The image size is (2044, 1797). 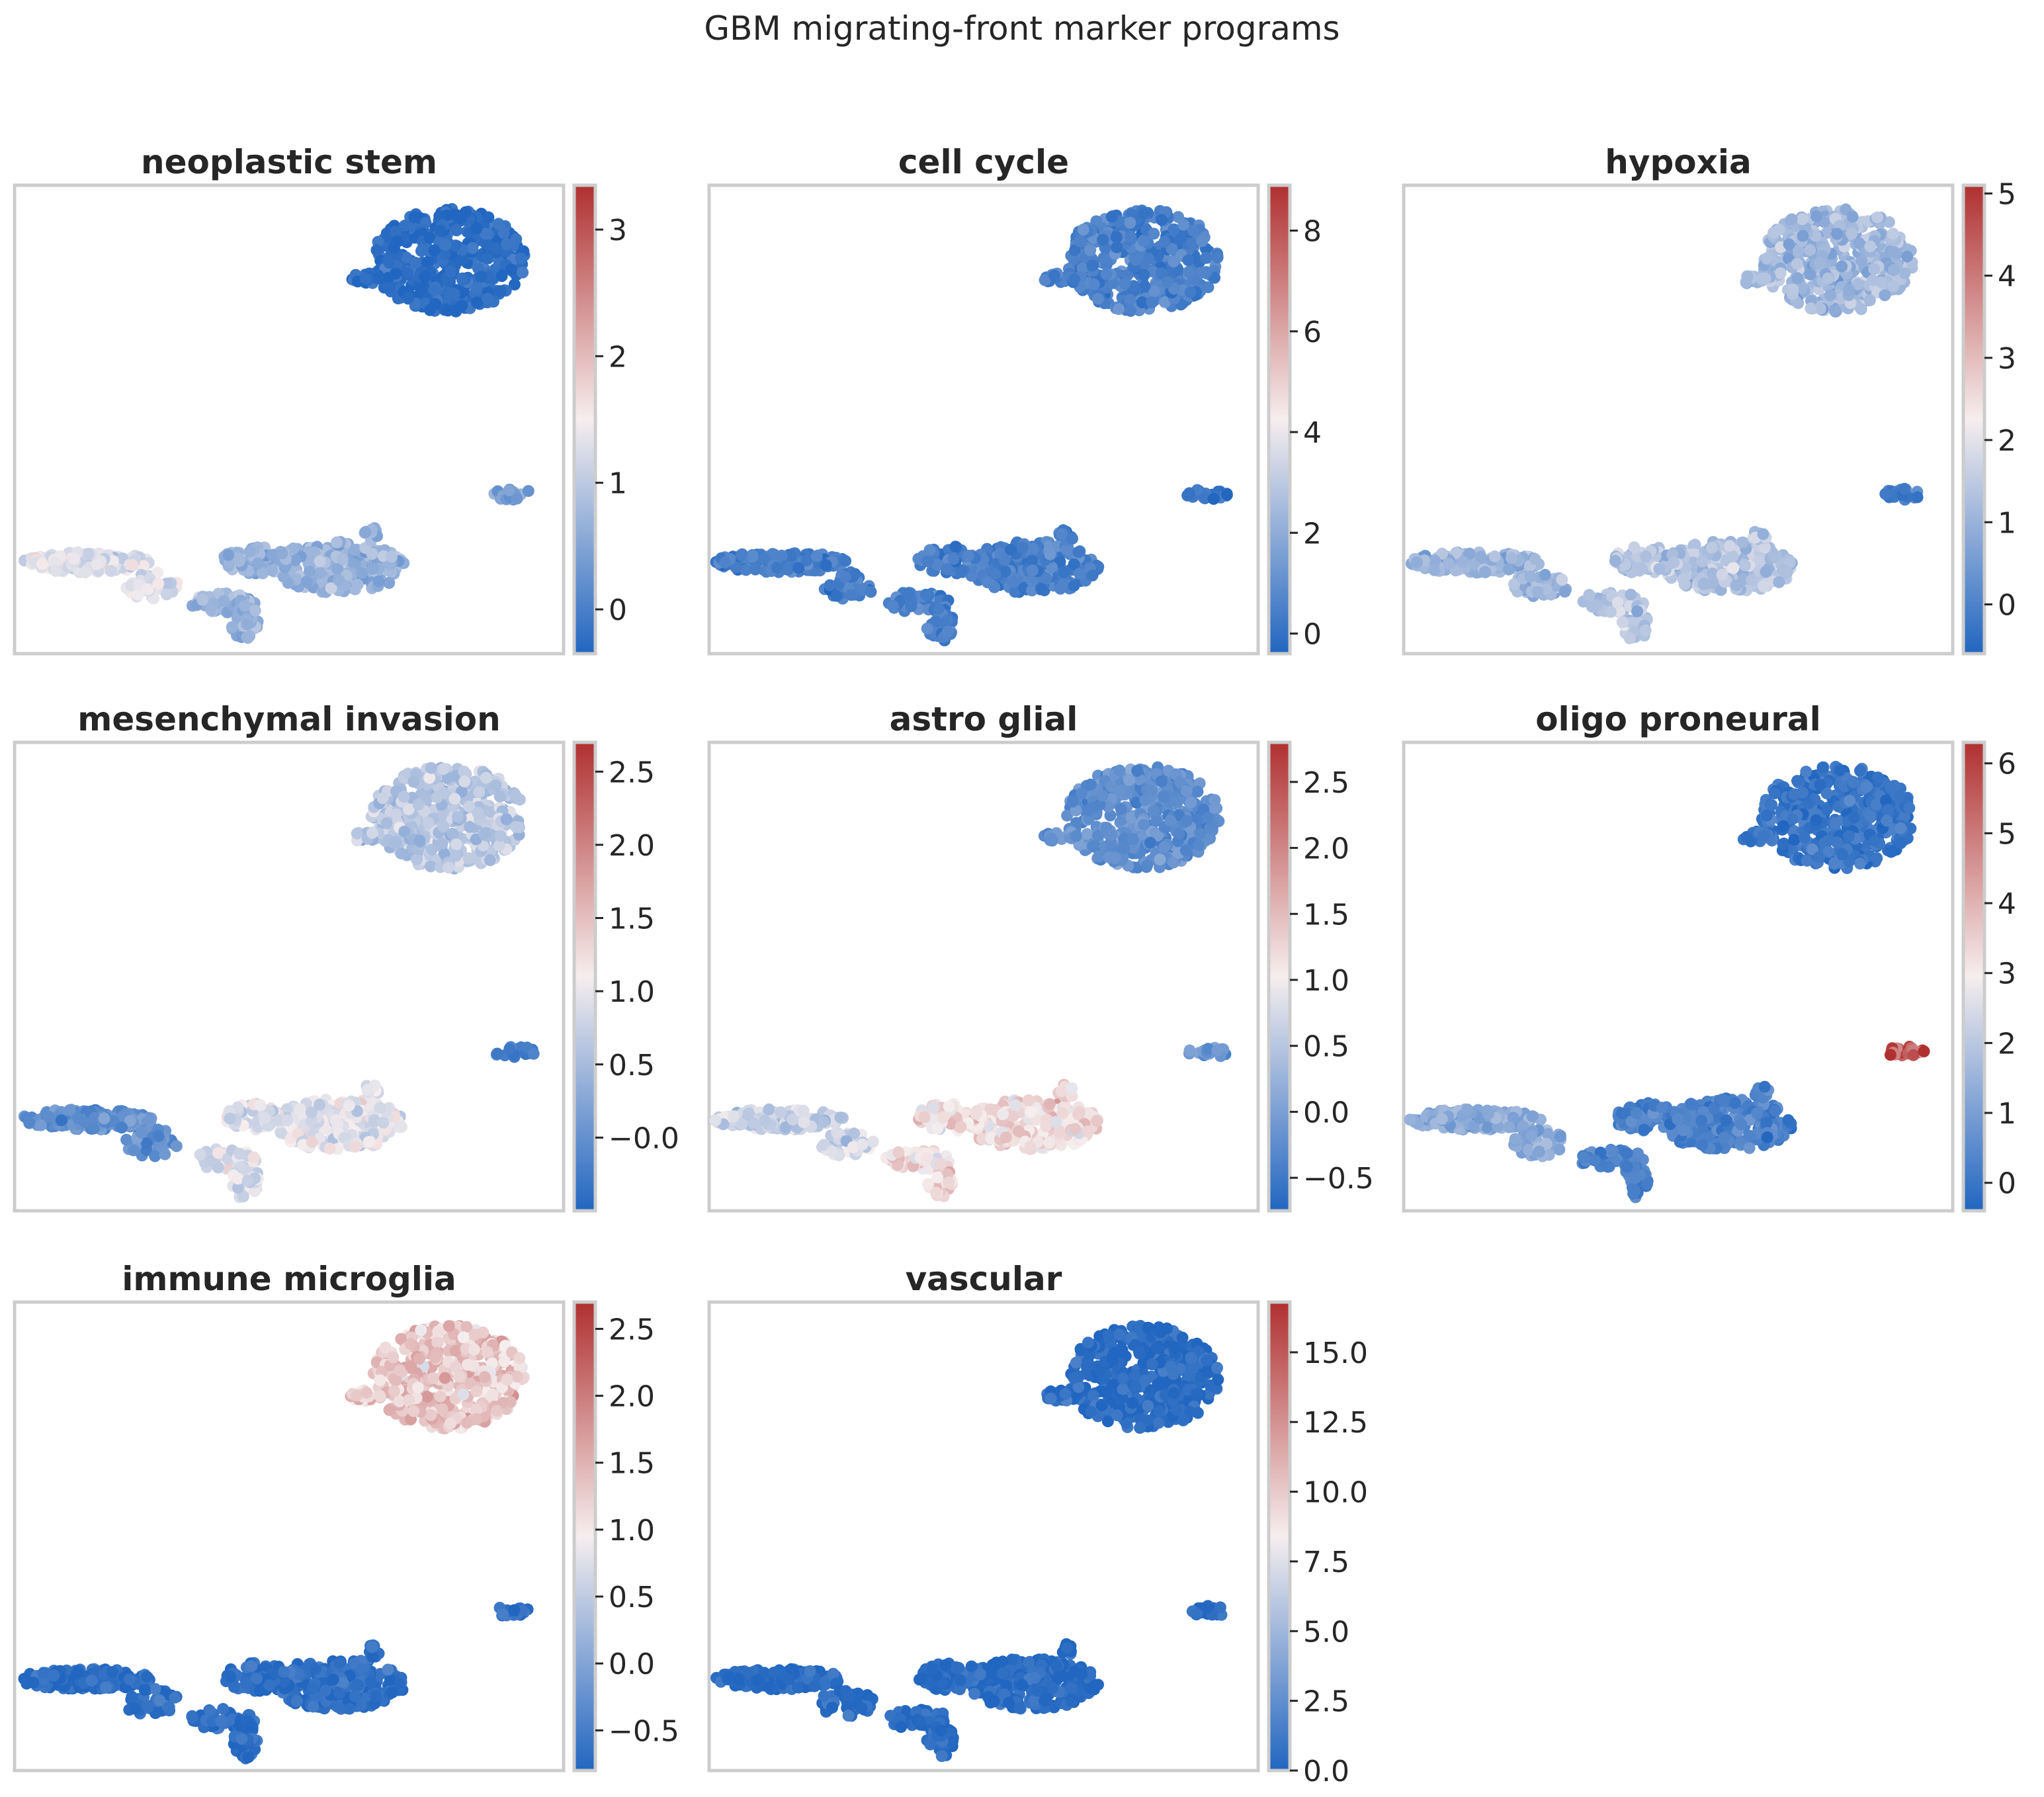 I want to click on colorbar-tick-label: 0.5, so click(x=632, y=1065).